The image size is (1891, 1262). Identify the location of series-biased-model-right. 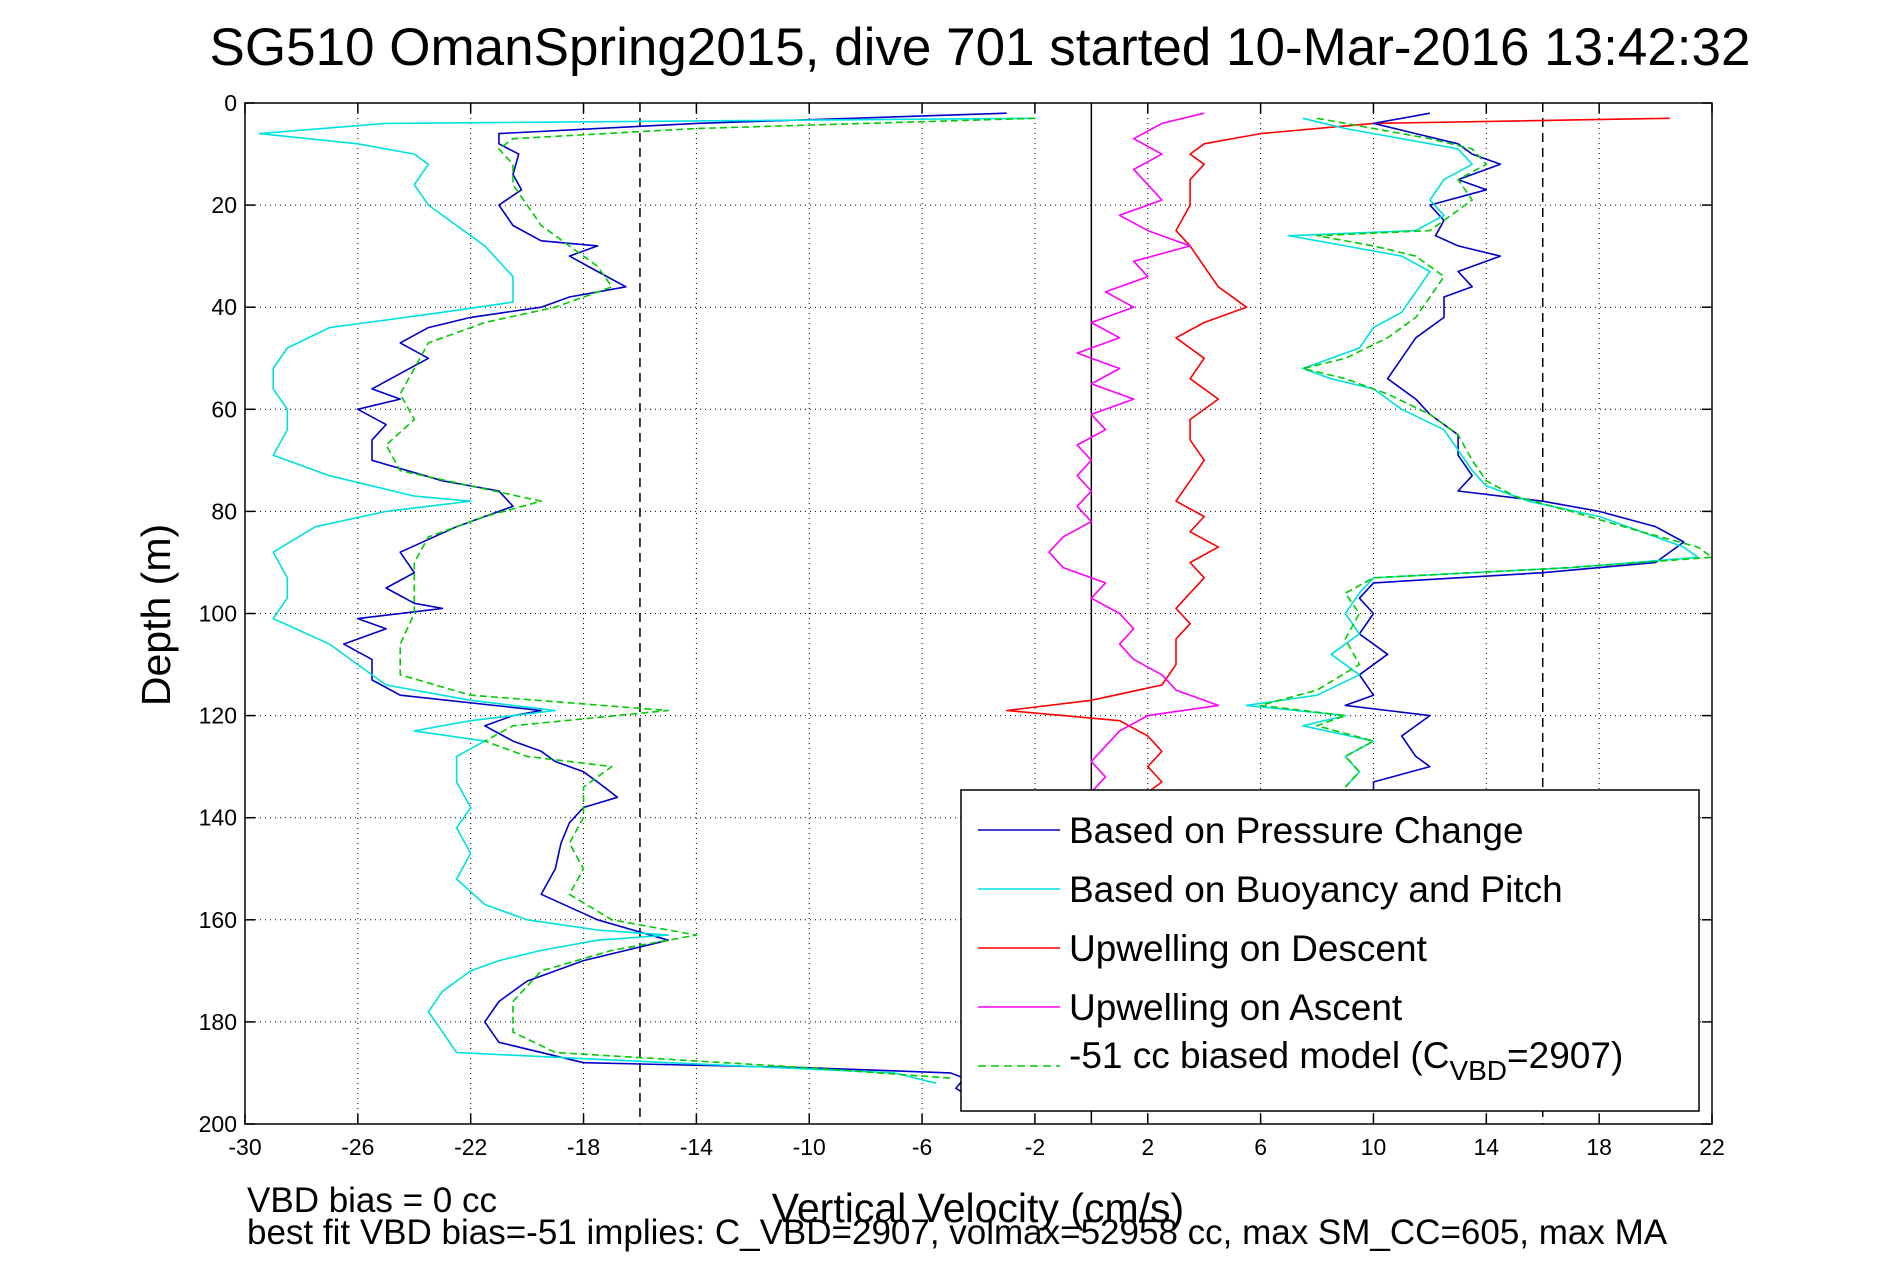
(1486, 452).